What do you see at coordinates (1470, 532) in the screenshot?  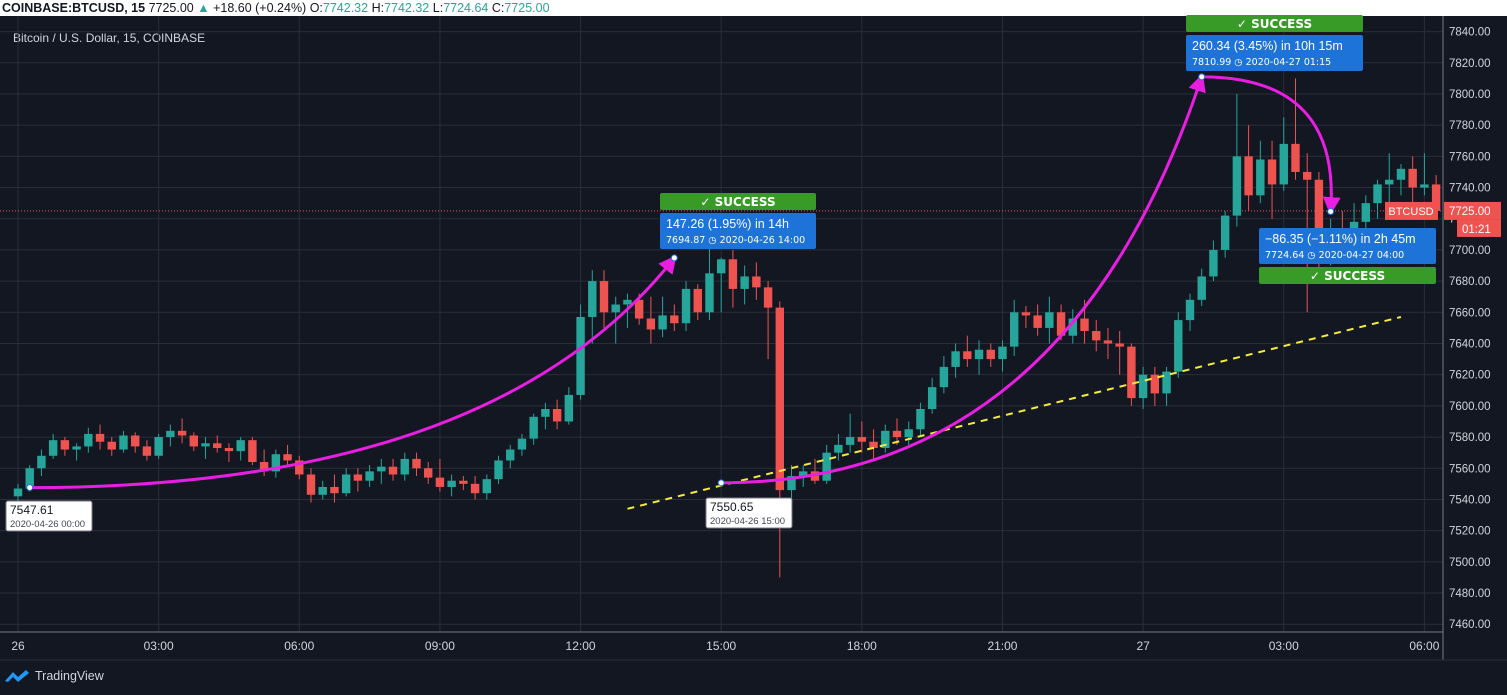 I see `price-tick-label: 7520.00` at bounding box center [1470, 532].